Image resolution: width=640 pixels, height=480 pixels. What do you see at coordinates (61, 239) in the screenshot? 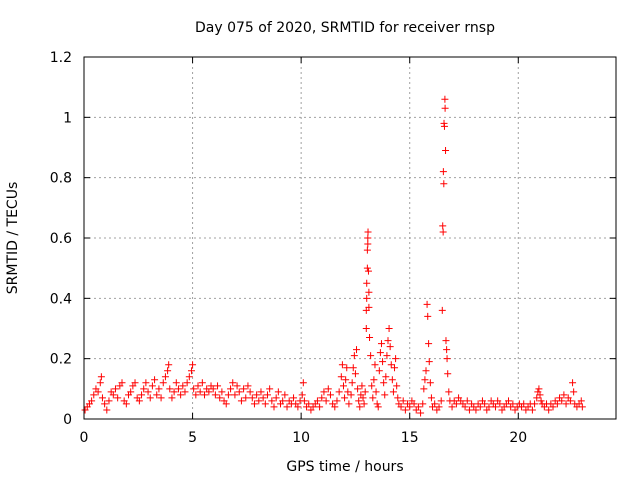
I see `y-tick-label: 0.6` at bounding box center [61, 239].